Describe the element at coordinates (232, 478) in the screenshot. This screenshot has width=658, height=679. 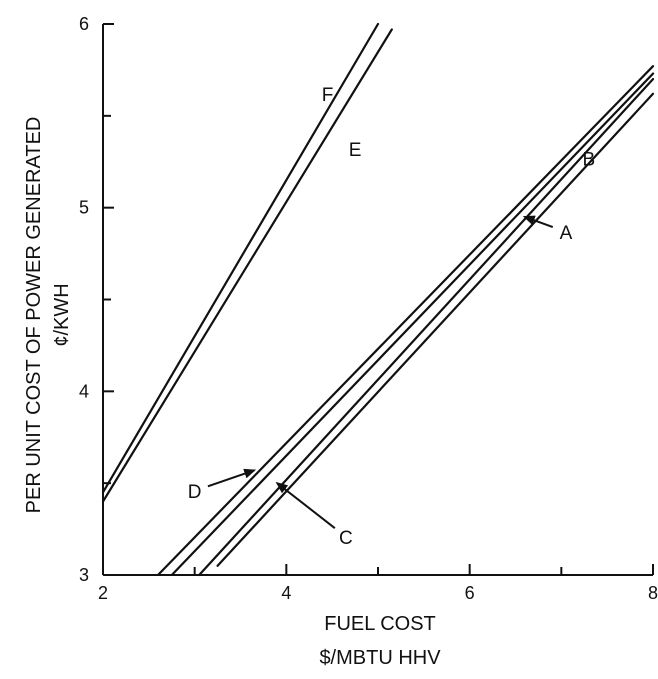
I see `pointer-arrow-d` at that location.